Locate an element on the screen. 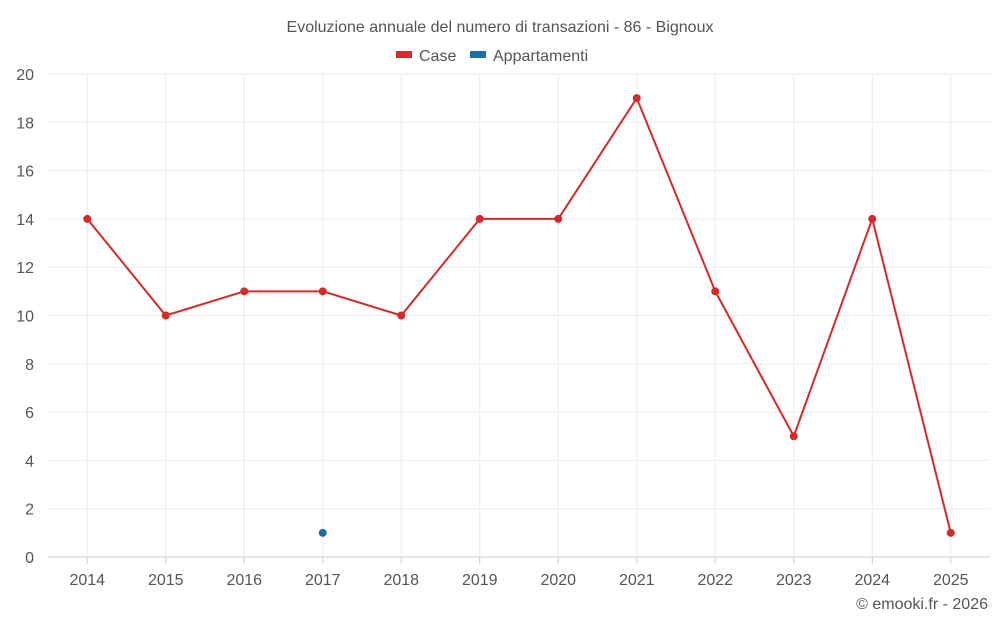  data-point-case-2024 is located at coordinates (872, 218).